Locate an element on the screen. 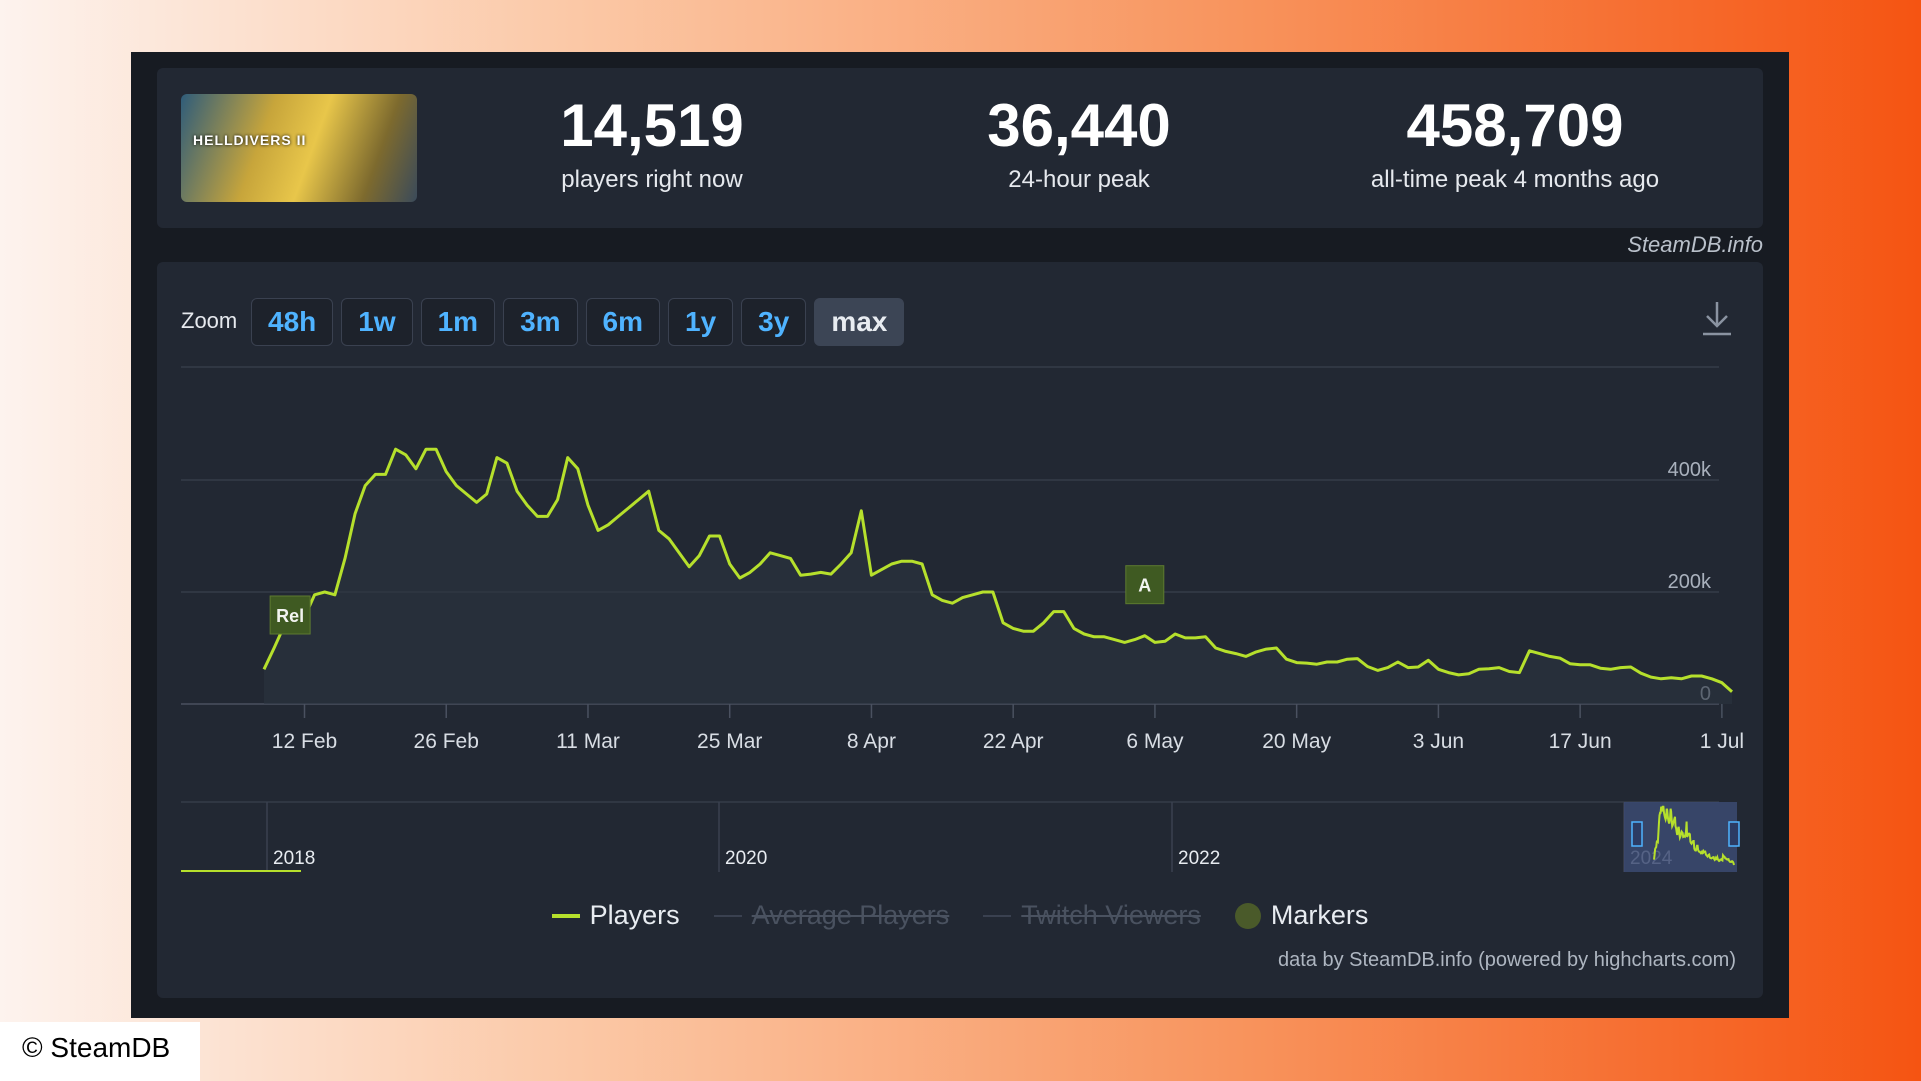  zoom-button-48h: 48h is located at coordinates (292, 322).